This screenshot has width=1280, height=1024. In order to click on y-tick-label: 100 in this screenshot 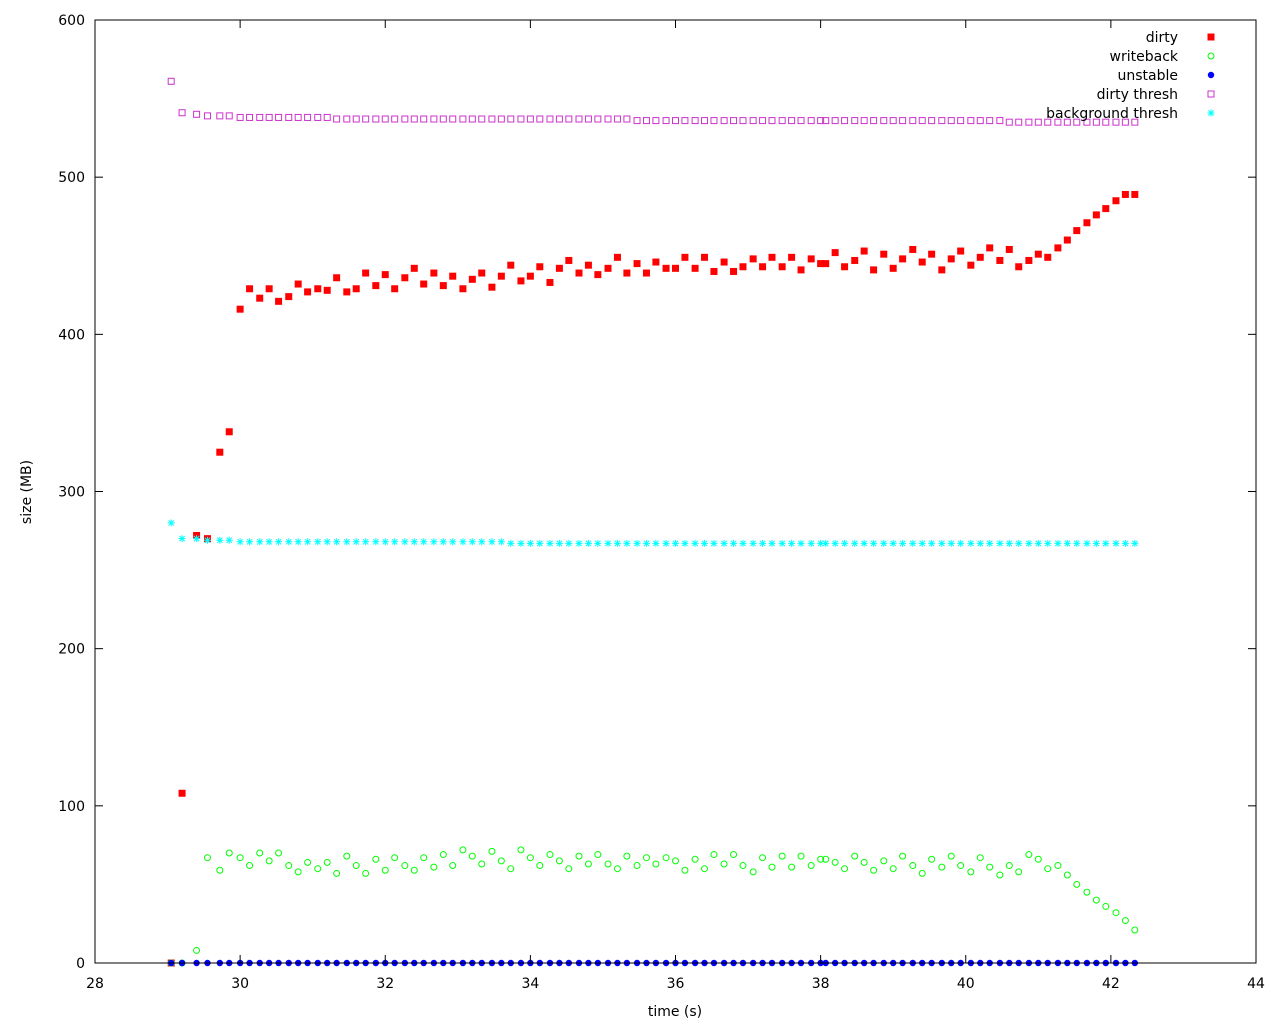, I will do `click(71, 807)`.